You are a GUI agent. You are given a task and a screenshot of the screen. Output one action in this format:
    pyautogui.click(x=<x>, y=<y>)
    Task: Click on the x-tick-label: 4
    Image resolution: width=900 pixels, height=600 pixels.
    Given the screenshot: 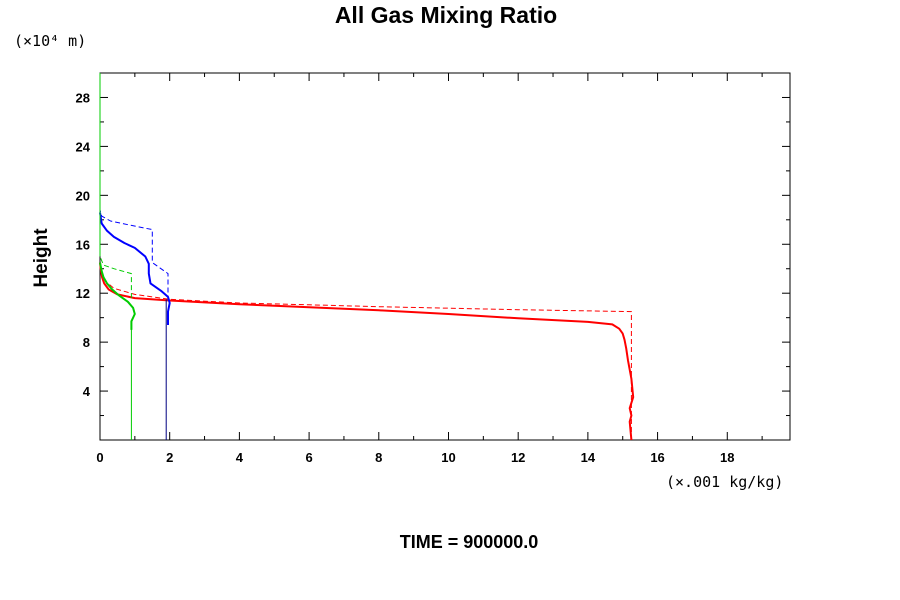 What is the action you would take?
    pyautogui.click(x=240, y=457)
    